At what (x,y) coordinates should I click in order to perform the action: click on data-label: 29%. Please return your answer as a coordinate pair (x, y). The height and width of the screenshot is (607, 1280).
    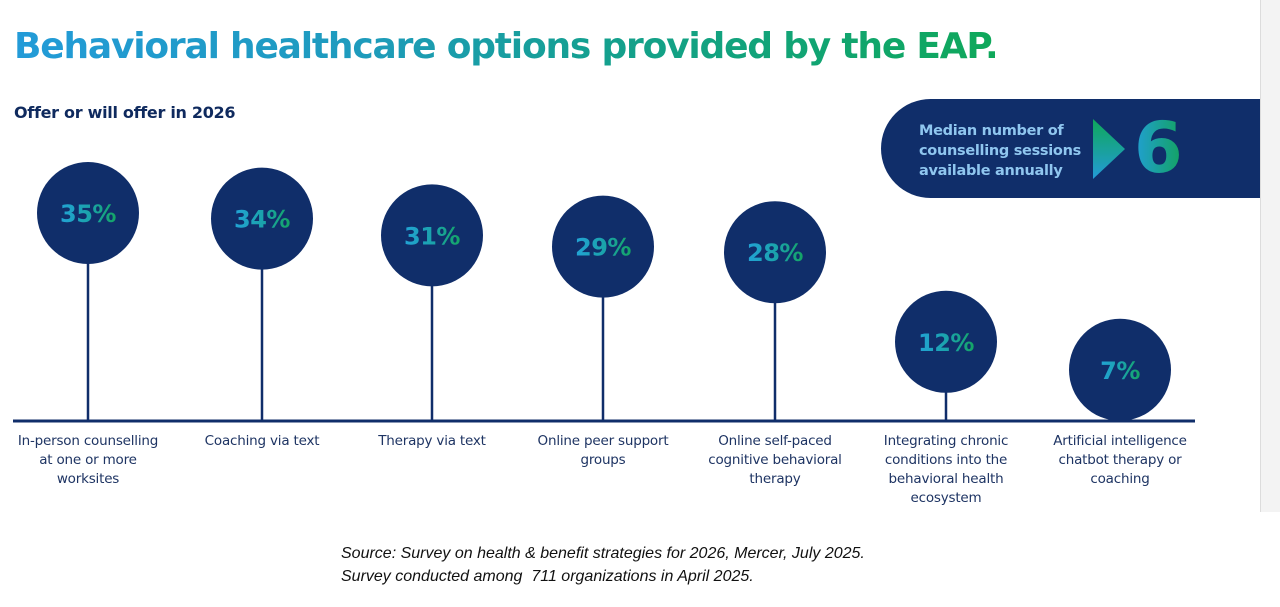
    Looking at the image, I should click on (603, 248).